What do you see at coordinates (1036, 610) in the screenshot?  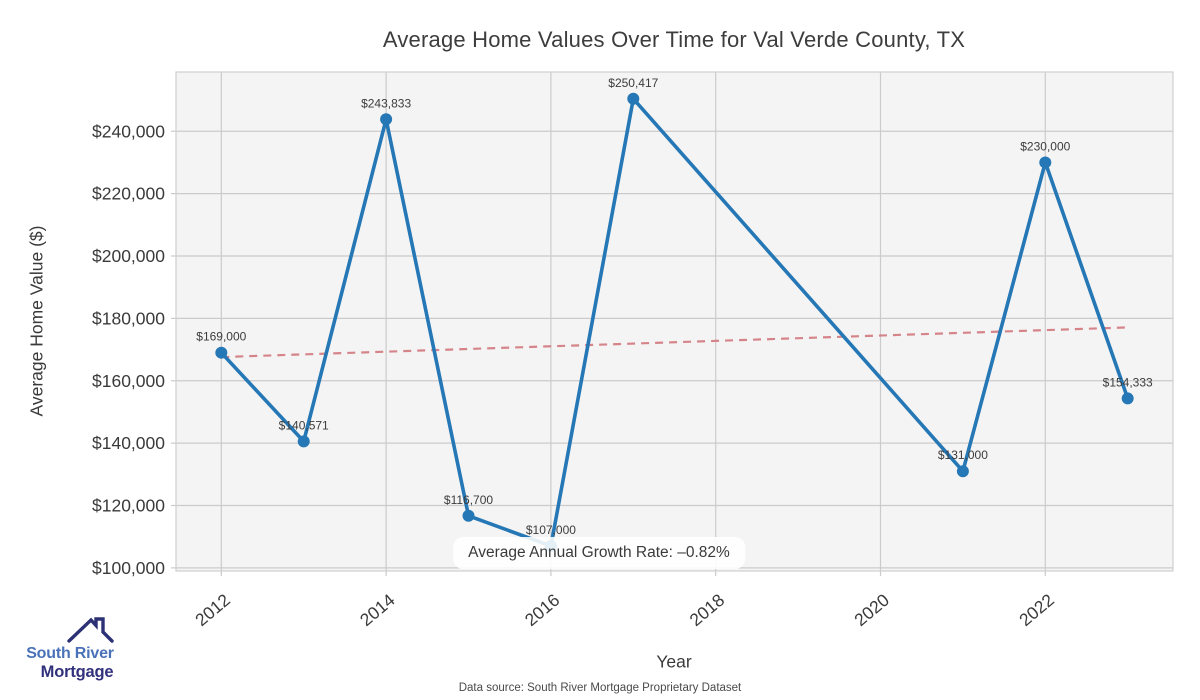 I see `x-tick-label: 2022` at bounding box center [1036, 610].